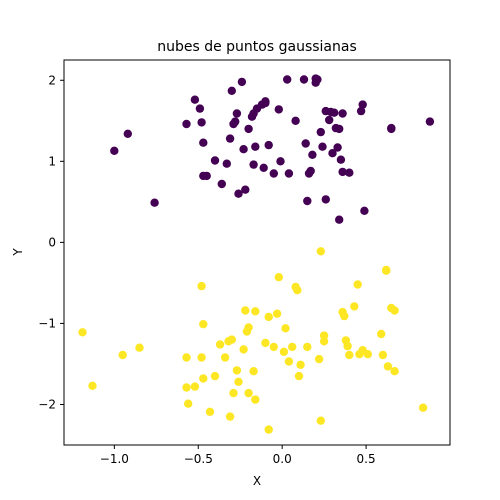  I want to click on x-tick-label: −0.5, so click(198, 459).